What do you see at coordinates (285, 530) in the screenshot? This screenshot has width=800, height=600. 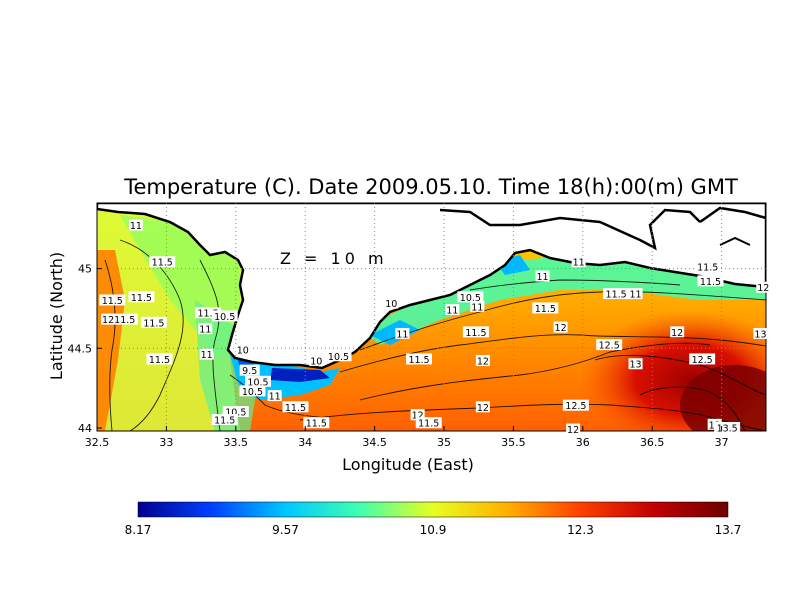 I see `colorbar-label: 9.57` at bounding box center [285, 530].